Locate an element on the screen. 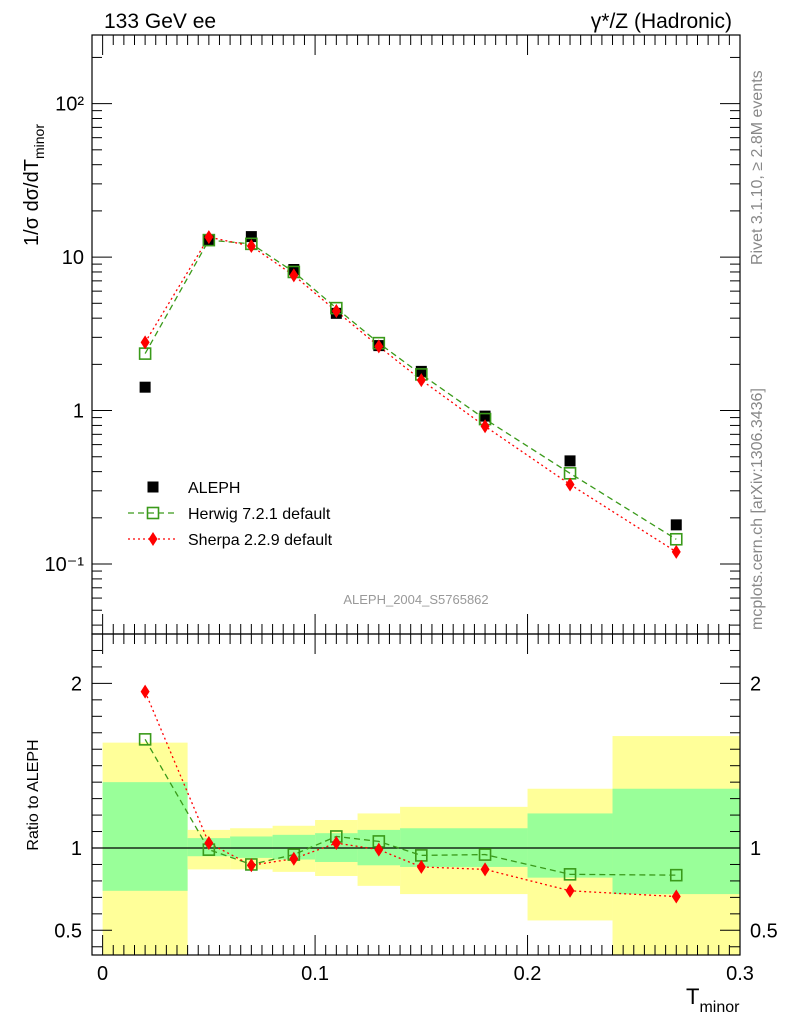 The height and width of the screenshot is (1024, 786). analysis-watermark: ALEPH_2004_S5765862 is located at coordinates (415, 599).